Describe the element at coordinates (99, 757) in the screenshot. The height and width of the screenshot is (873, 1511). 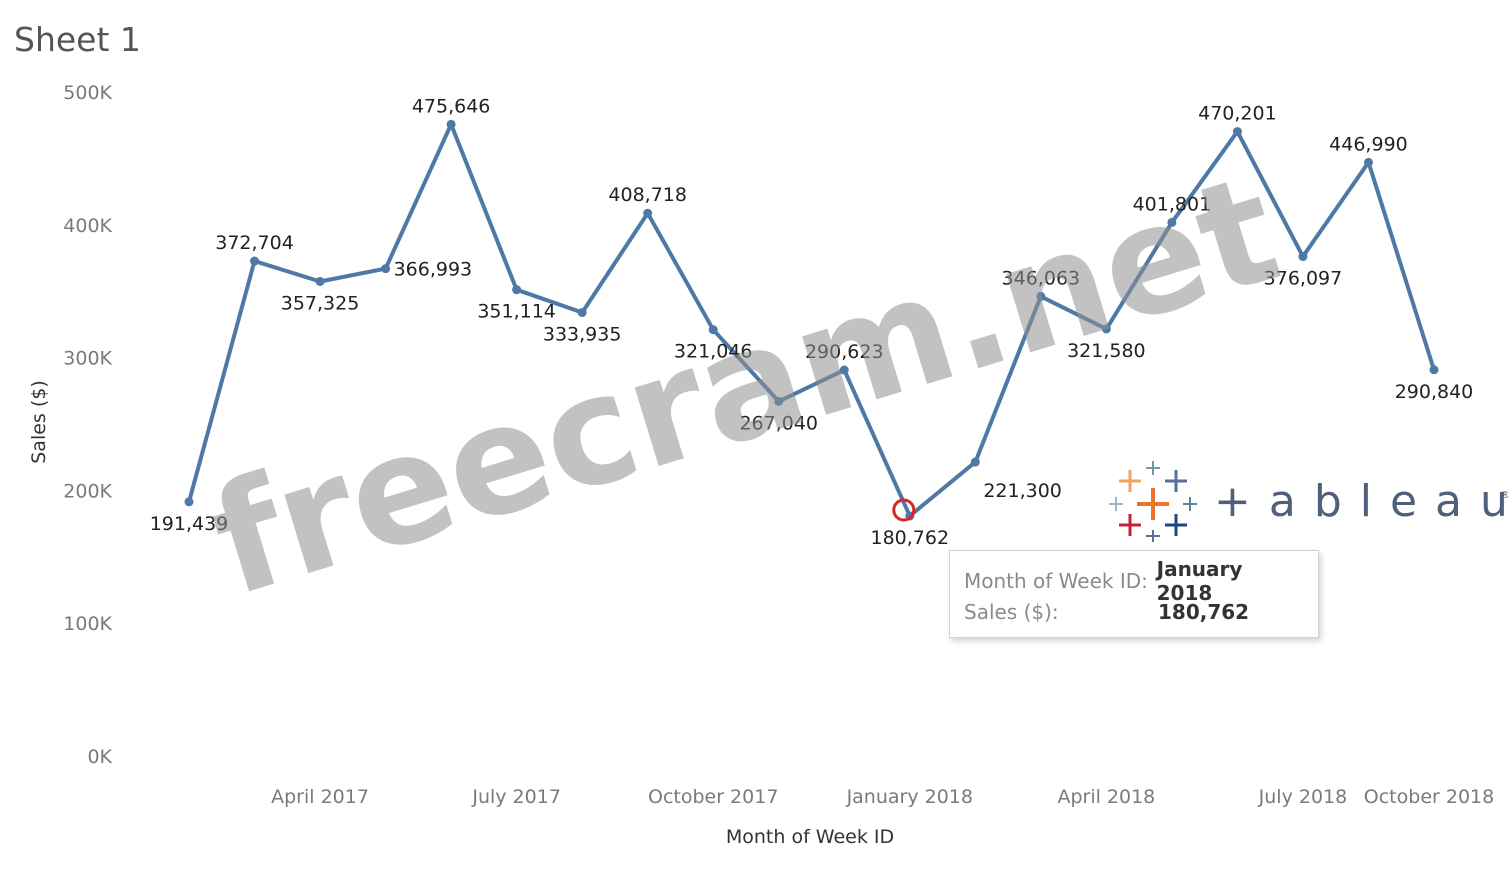
I see `y-tick-label: 0K` at that location.